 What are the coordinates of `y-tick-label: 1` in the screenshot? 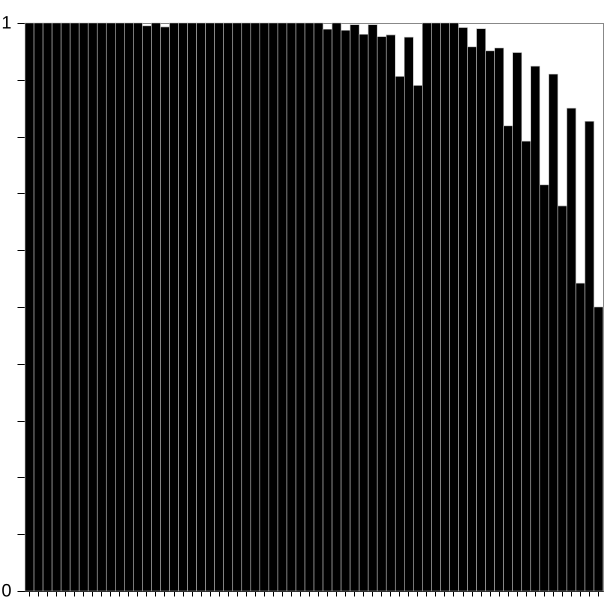 It's located at (6, 22).